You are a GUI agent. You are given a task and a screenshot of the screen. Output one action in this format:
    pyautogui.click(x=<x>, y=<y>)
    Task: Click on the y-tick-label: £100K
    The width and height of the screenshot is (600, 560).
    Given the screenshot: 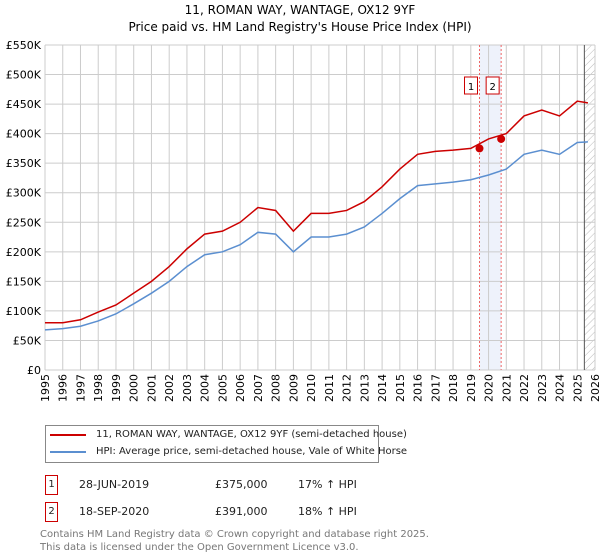 What is the action you would take?
    pyautogui.click(x=24, y=311)
    